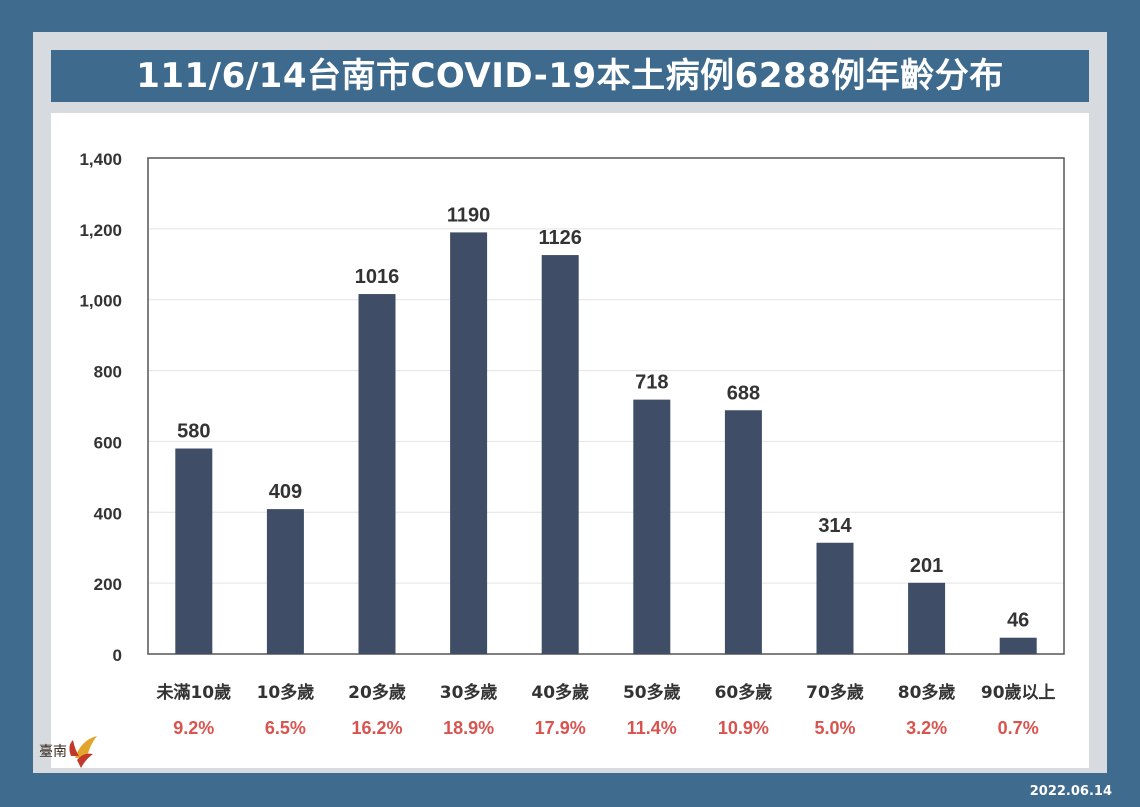 The image size is (1140, 807). I want to click on x-tick-label: 10多歲, so click(286, 692).